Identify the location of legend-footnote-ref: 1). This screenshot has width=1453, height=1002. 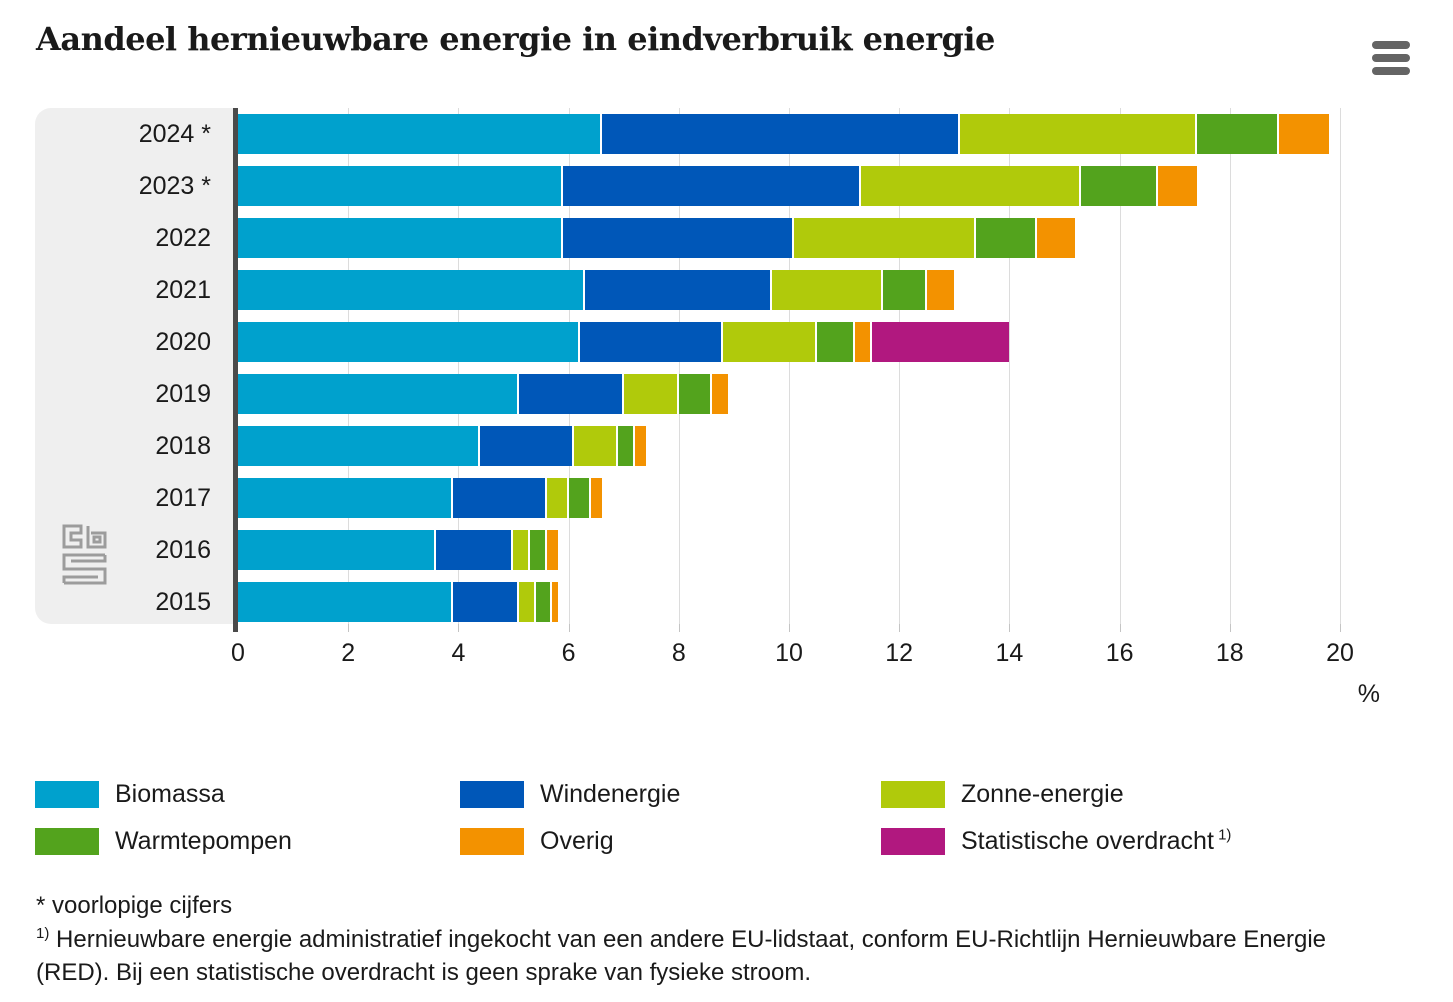
(1222, 835).